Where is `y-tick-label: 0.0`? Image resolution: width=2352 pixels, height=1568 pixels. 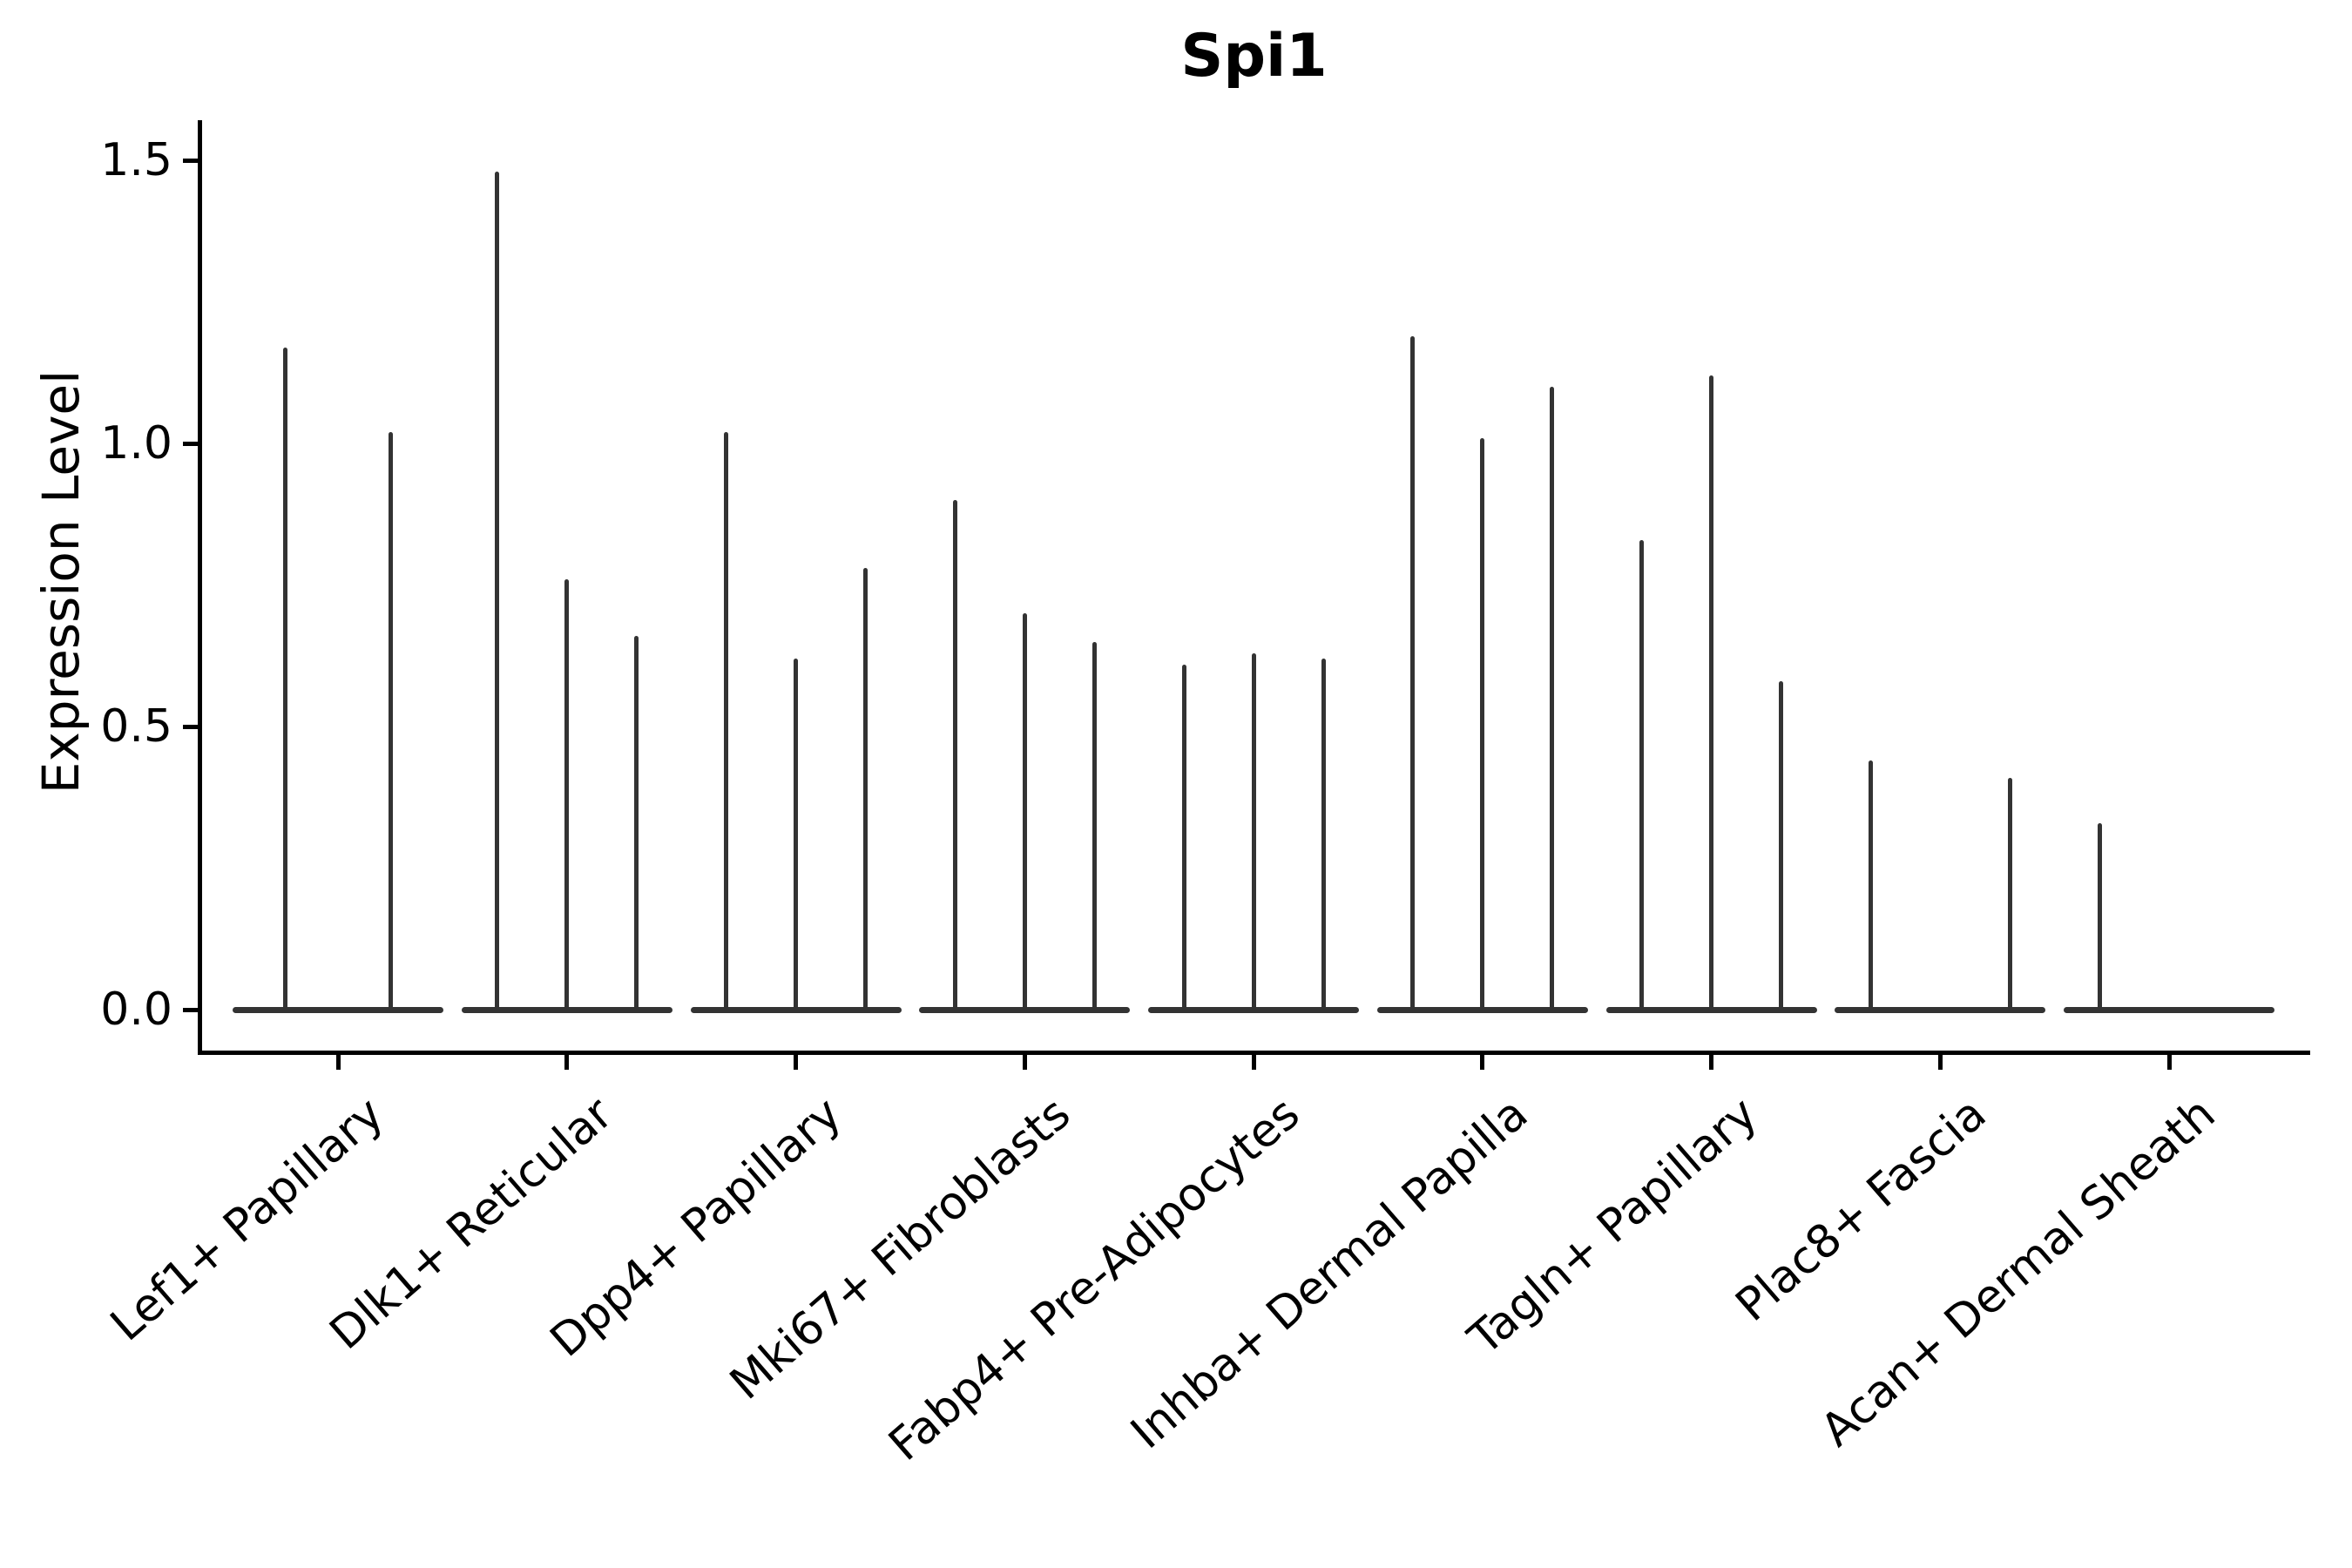 y-tick-label: 0.0 is located at coordinates (136, 1009).